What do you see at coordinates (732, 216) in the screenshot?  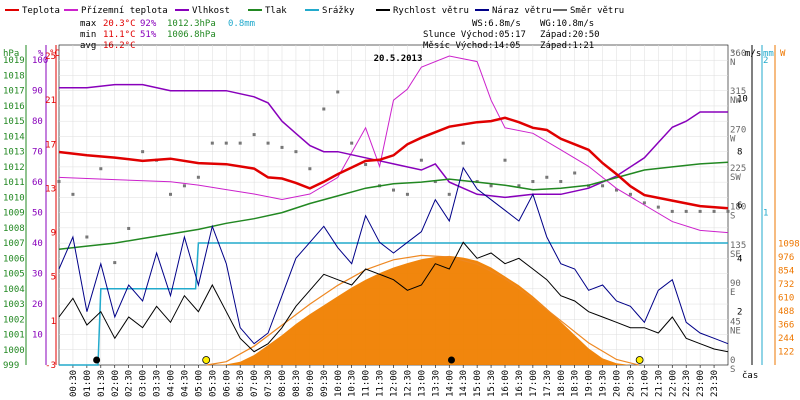 I see `direction-tick-label: S` at bounding box center [732, 216].